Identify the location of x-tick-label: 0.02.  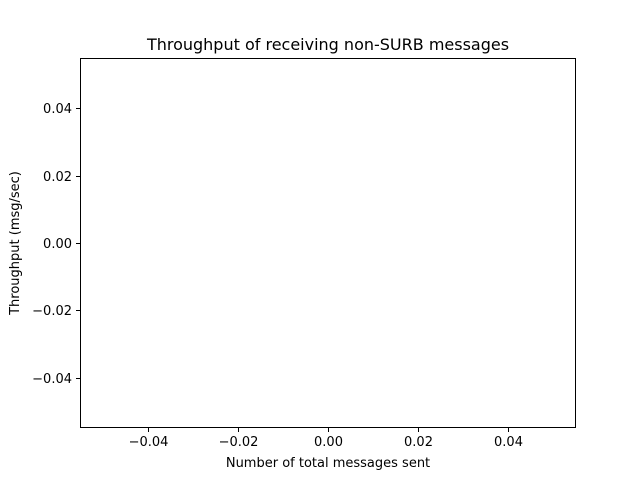
(418, 442).